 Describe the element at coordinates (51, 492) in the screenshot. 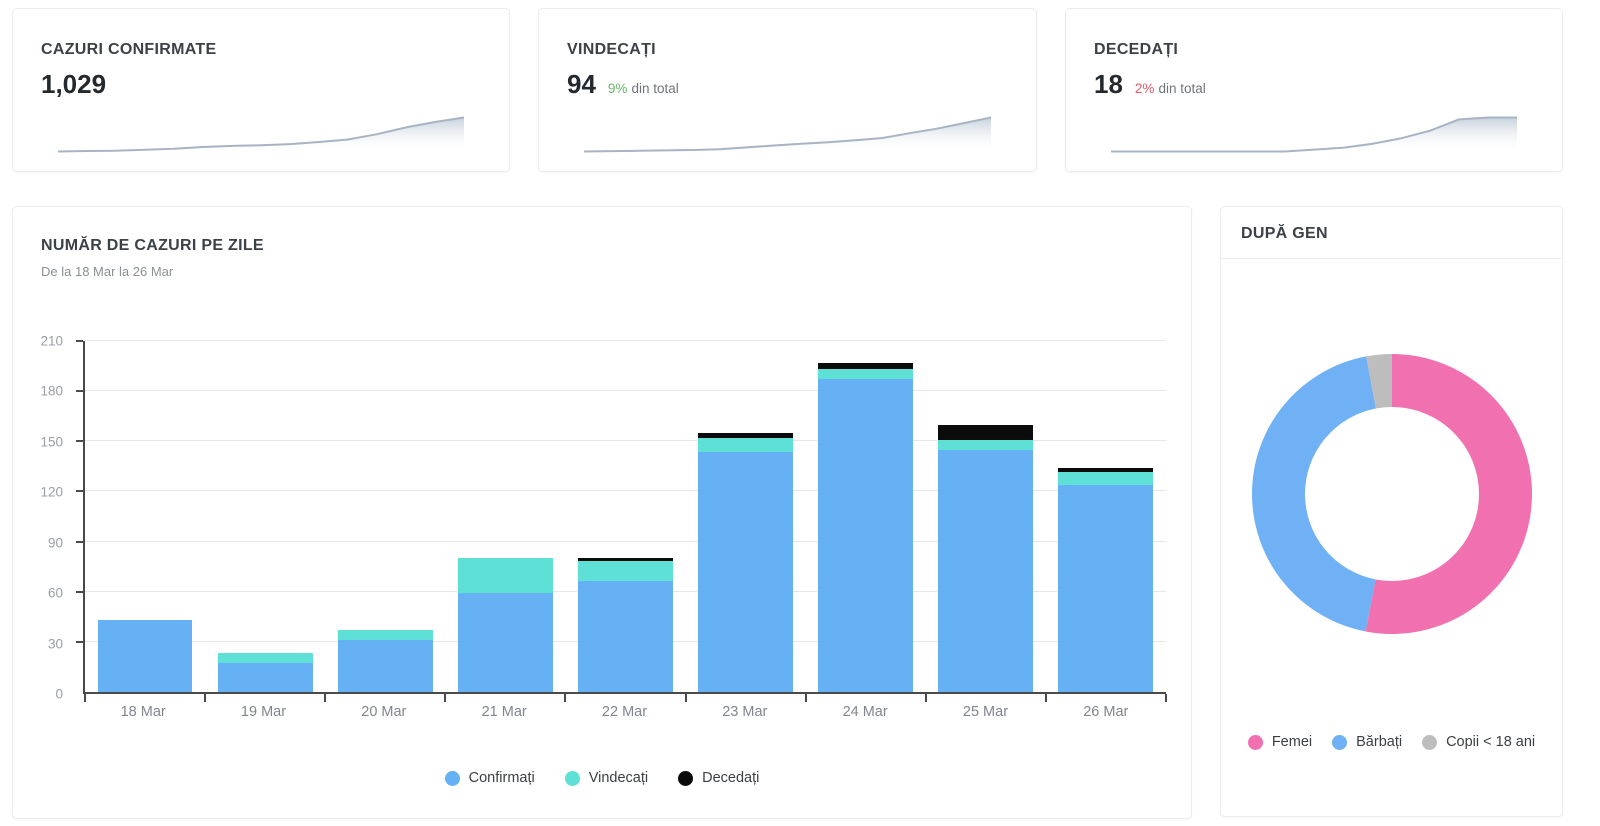

I see `y-tick-label: 120` at that location.